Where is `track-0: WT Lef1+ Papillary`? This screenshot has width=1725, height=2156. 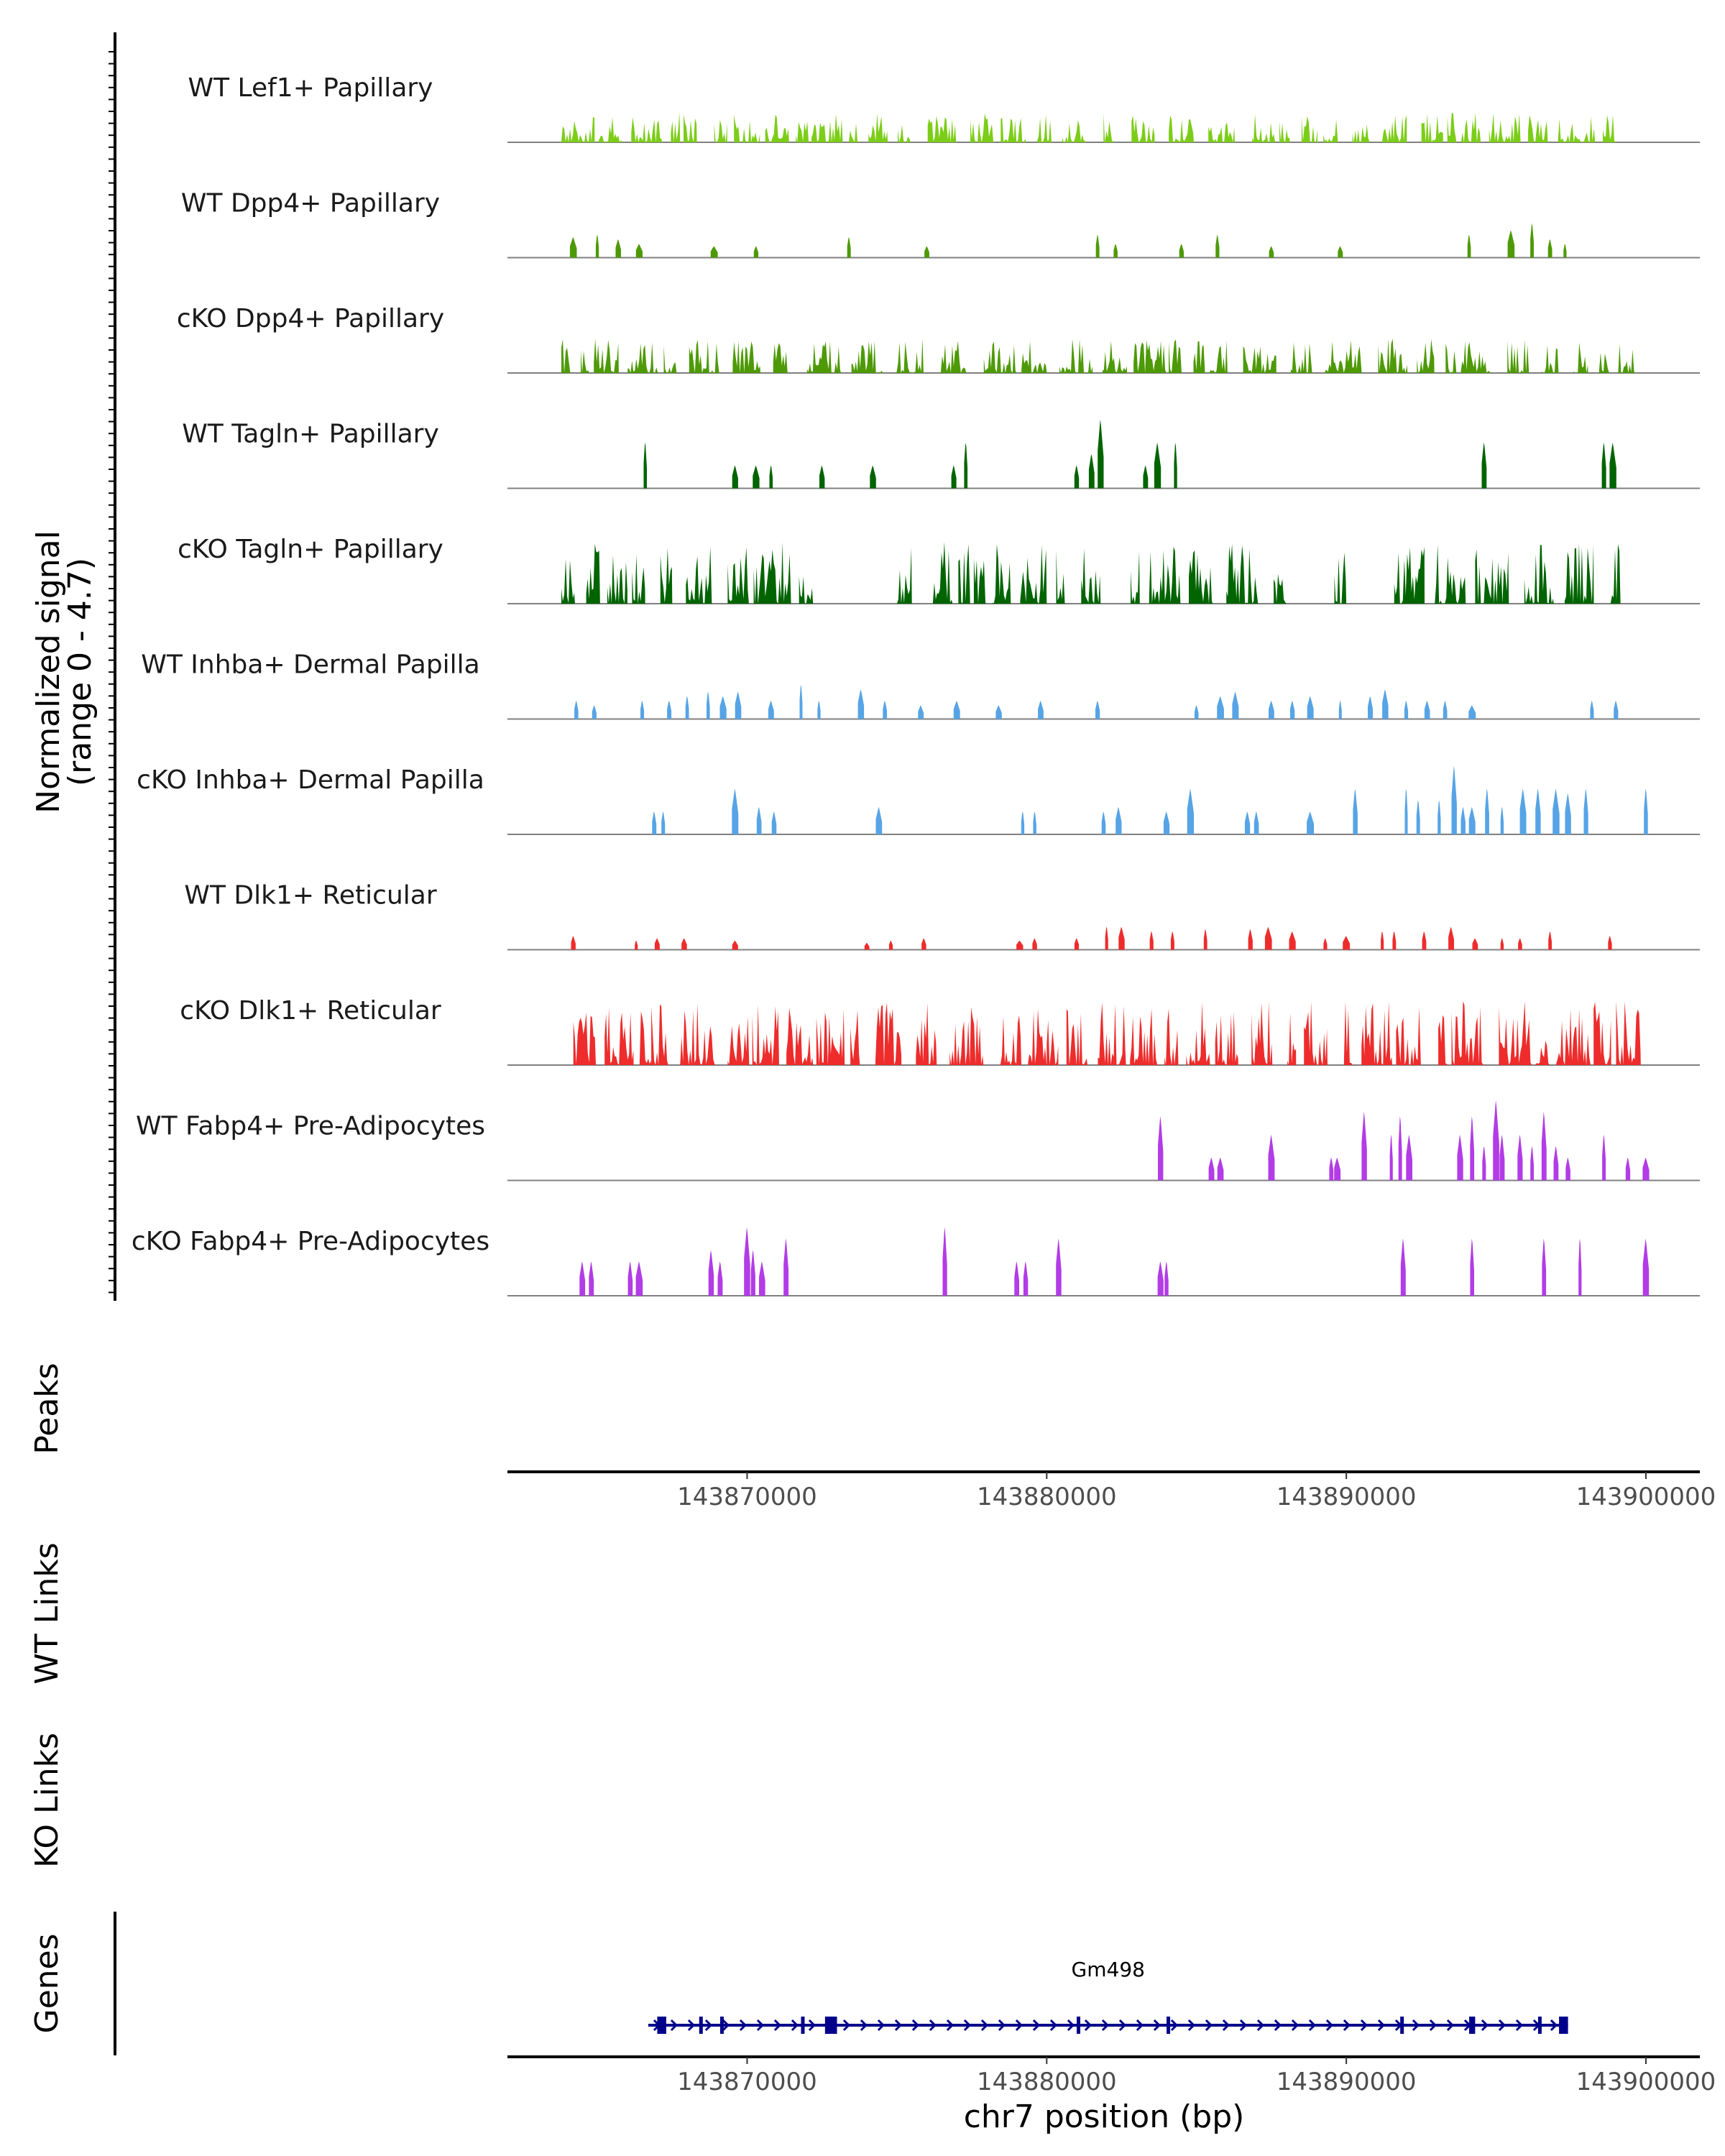 track-0: WT Lef1+ Papillary is located at coordinates (944, 108).